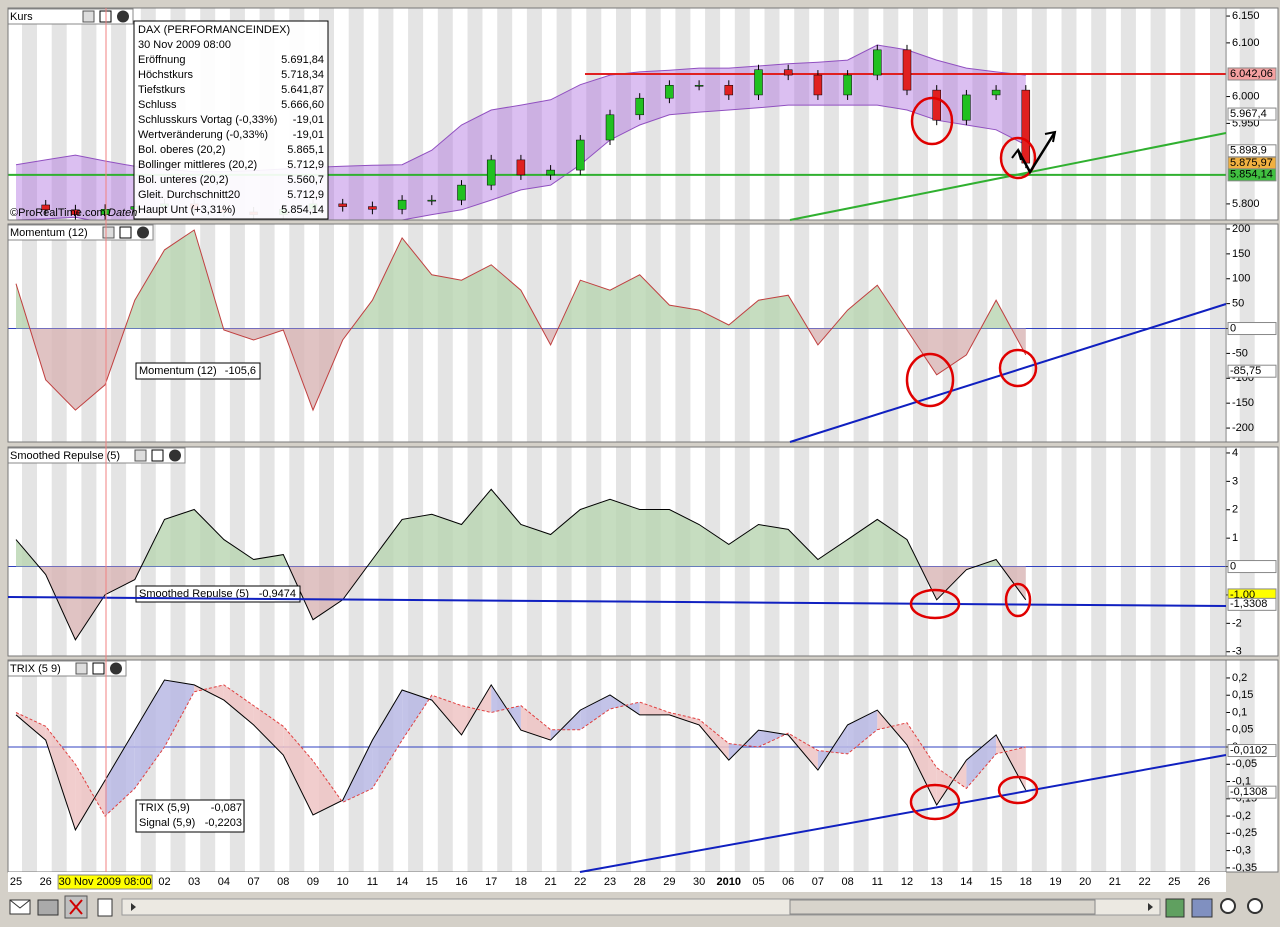 The width and height of the screenshot is (1280, 927). What do you see at coordinates (937, 882) in the screenshot?
I see `x-tick-label: 13` at bounding box center [937, 882].